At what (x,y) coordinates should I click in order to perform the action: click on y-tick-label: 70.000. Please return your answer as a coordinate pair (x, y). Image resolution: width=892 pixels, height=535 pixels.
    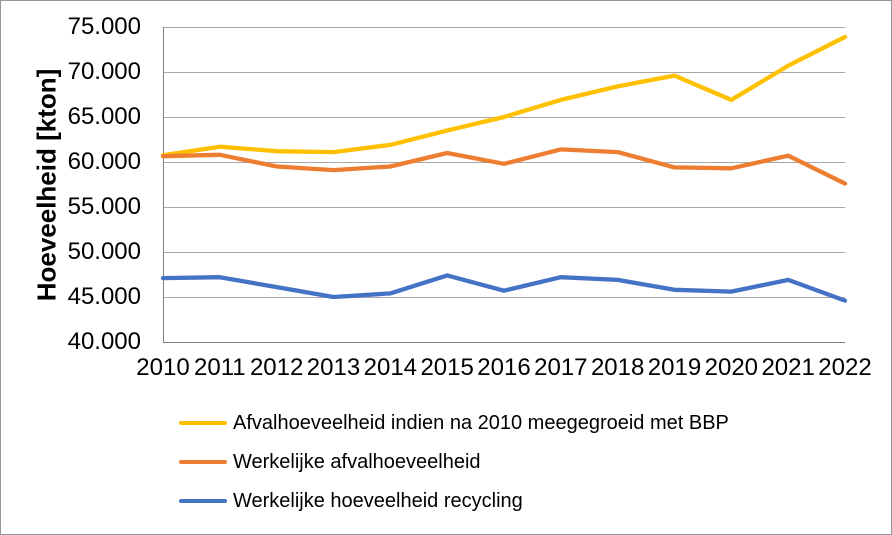
    Looking at the image, I should click on (104, 71).